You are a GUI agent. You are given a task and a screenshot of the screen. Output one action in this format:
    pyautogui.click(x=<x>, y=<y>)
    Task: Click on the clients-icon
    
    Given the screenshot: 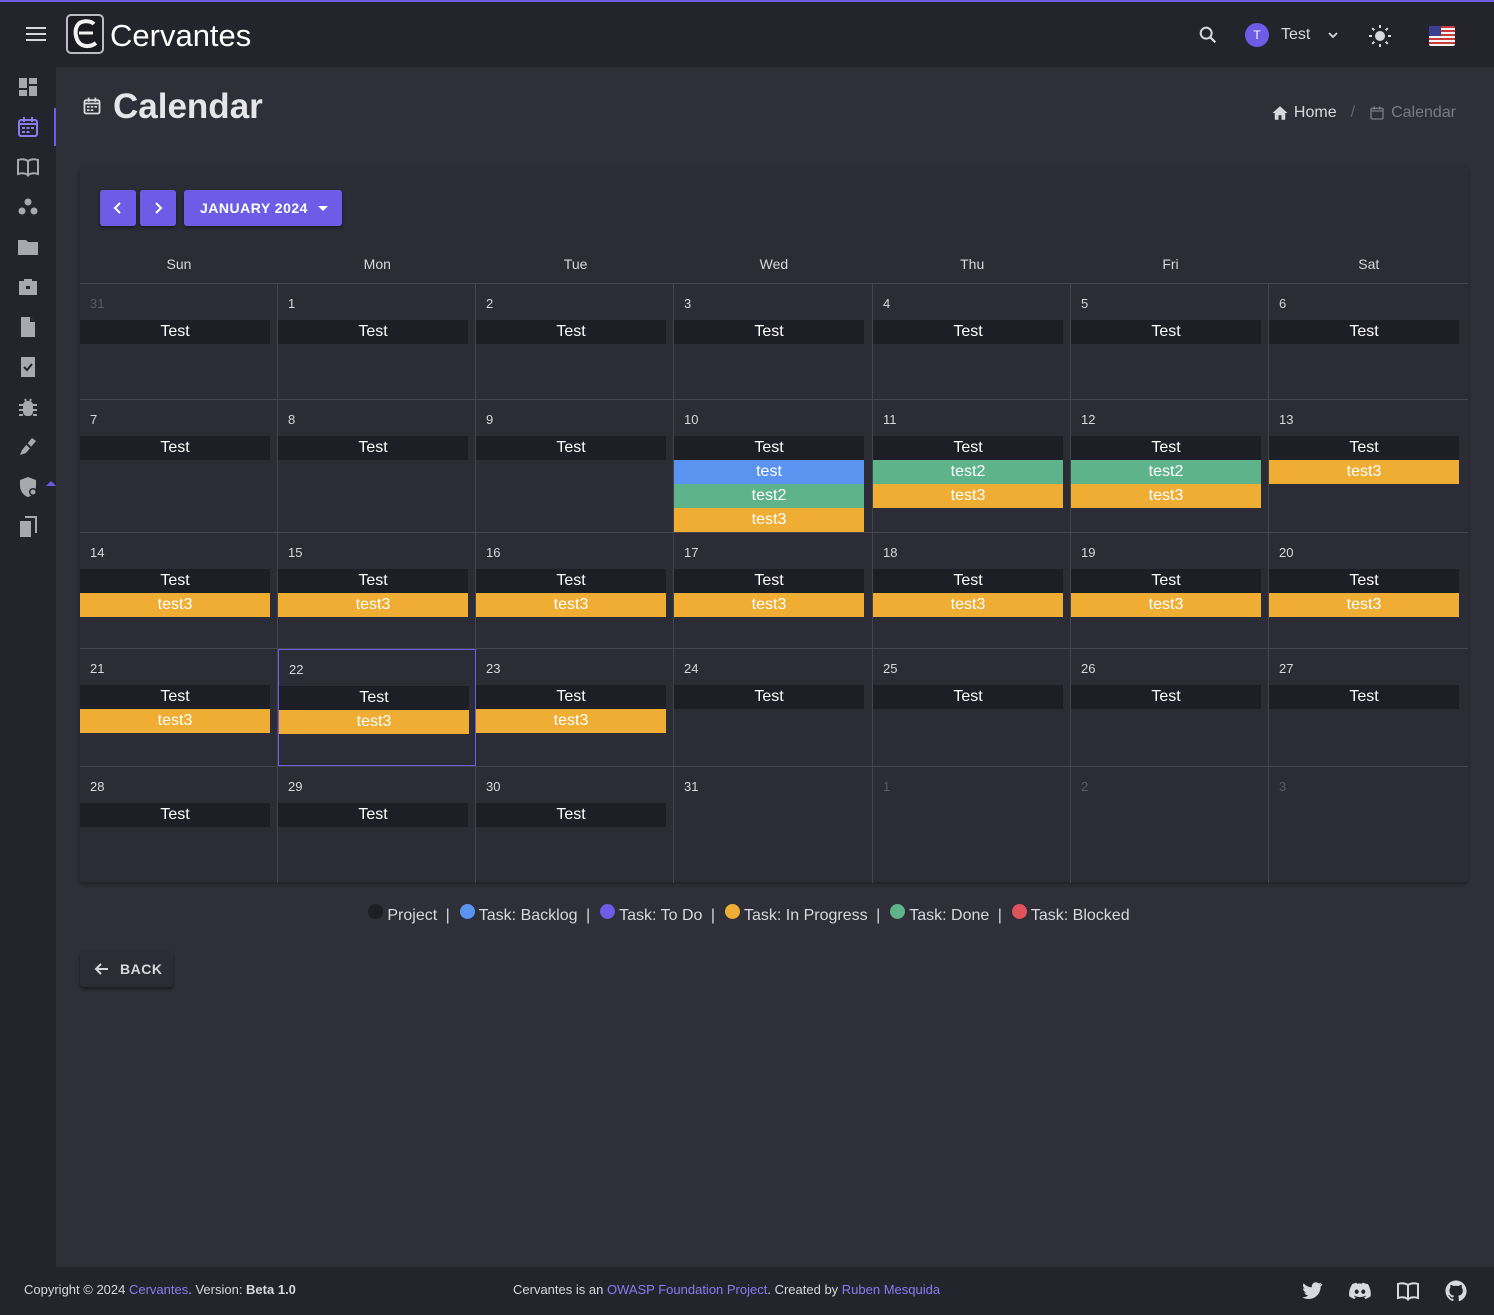 What is the action you would take?
    pyautogui.click(x=28, y=207)
    